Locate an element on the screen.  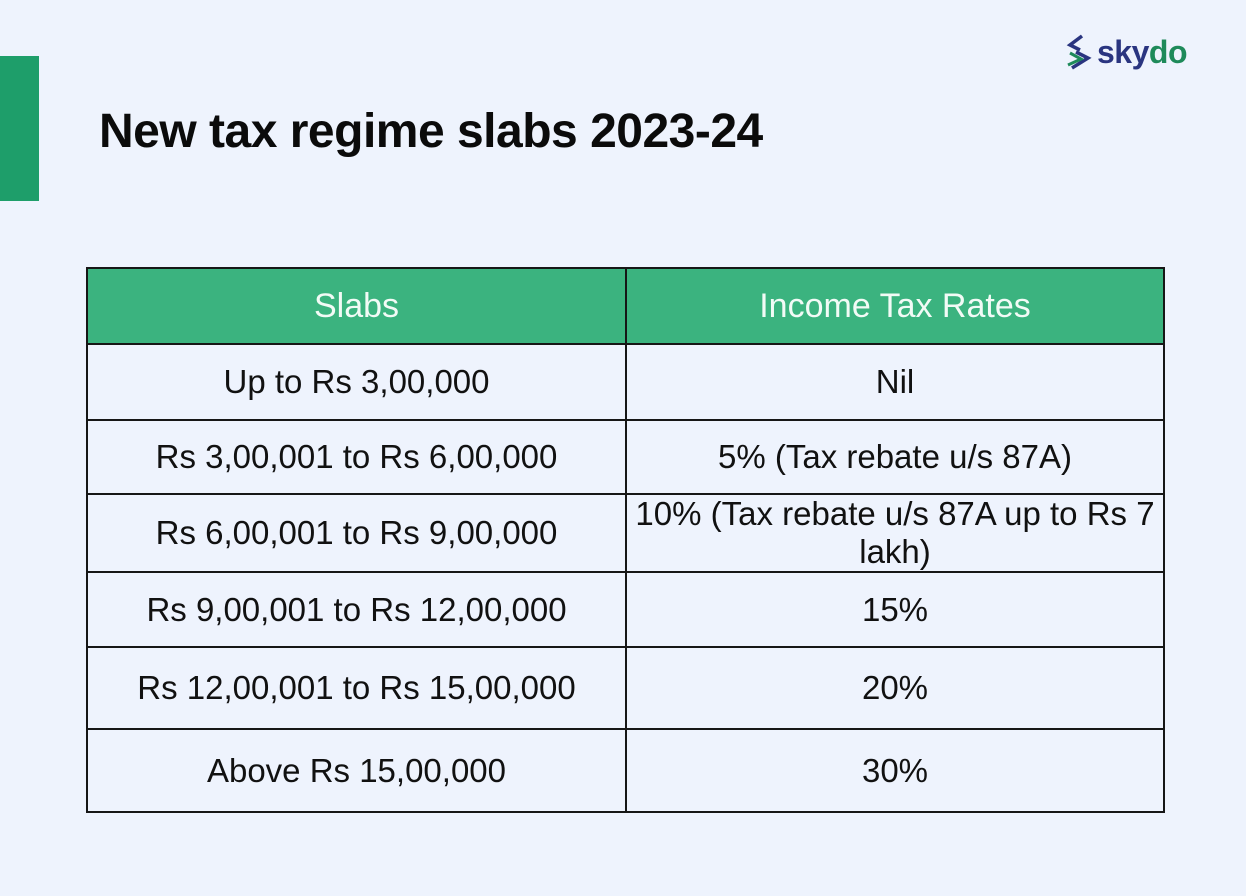
table-row: Rs 12,00,001 to Rs 15,00,000 20% is located at coordinates (625, 688).